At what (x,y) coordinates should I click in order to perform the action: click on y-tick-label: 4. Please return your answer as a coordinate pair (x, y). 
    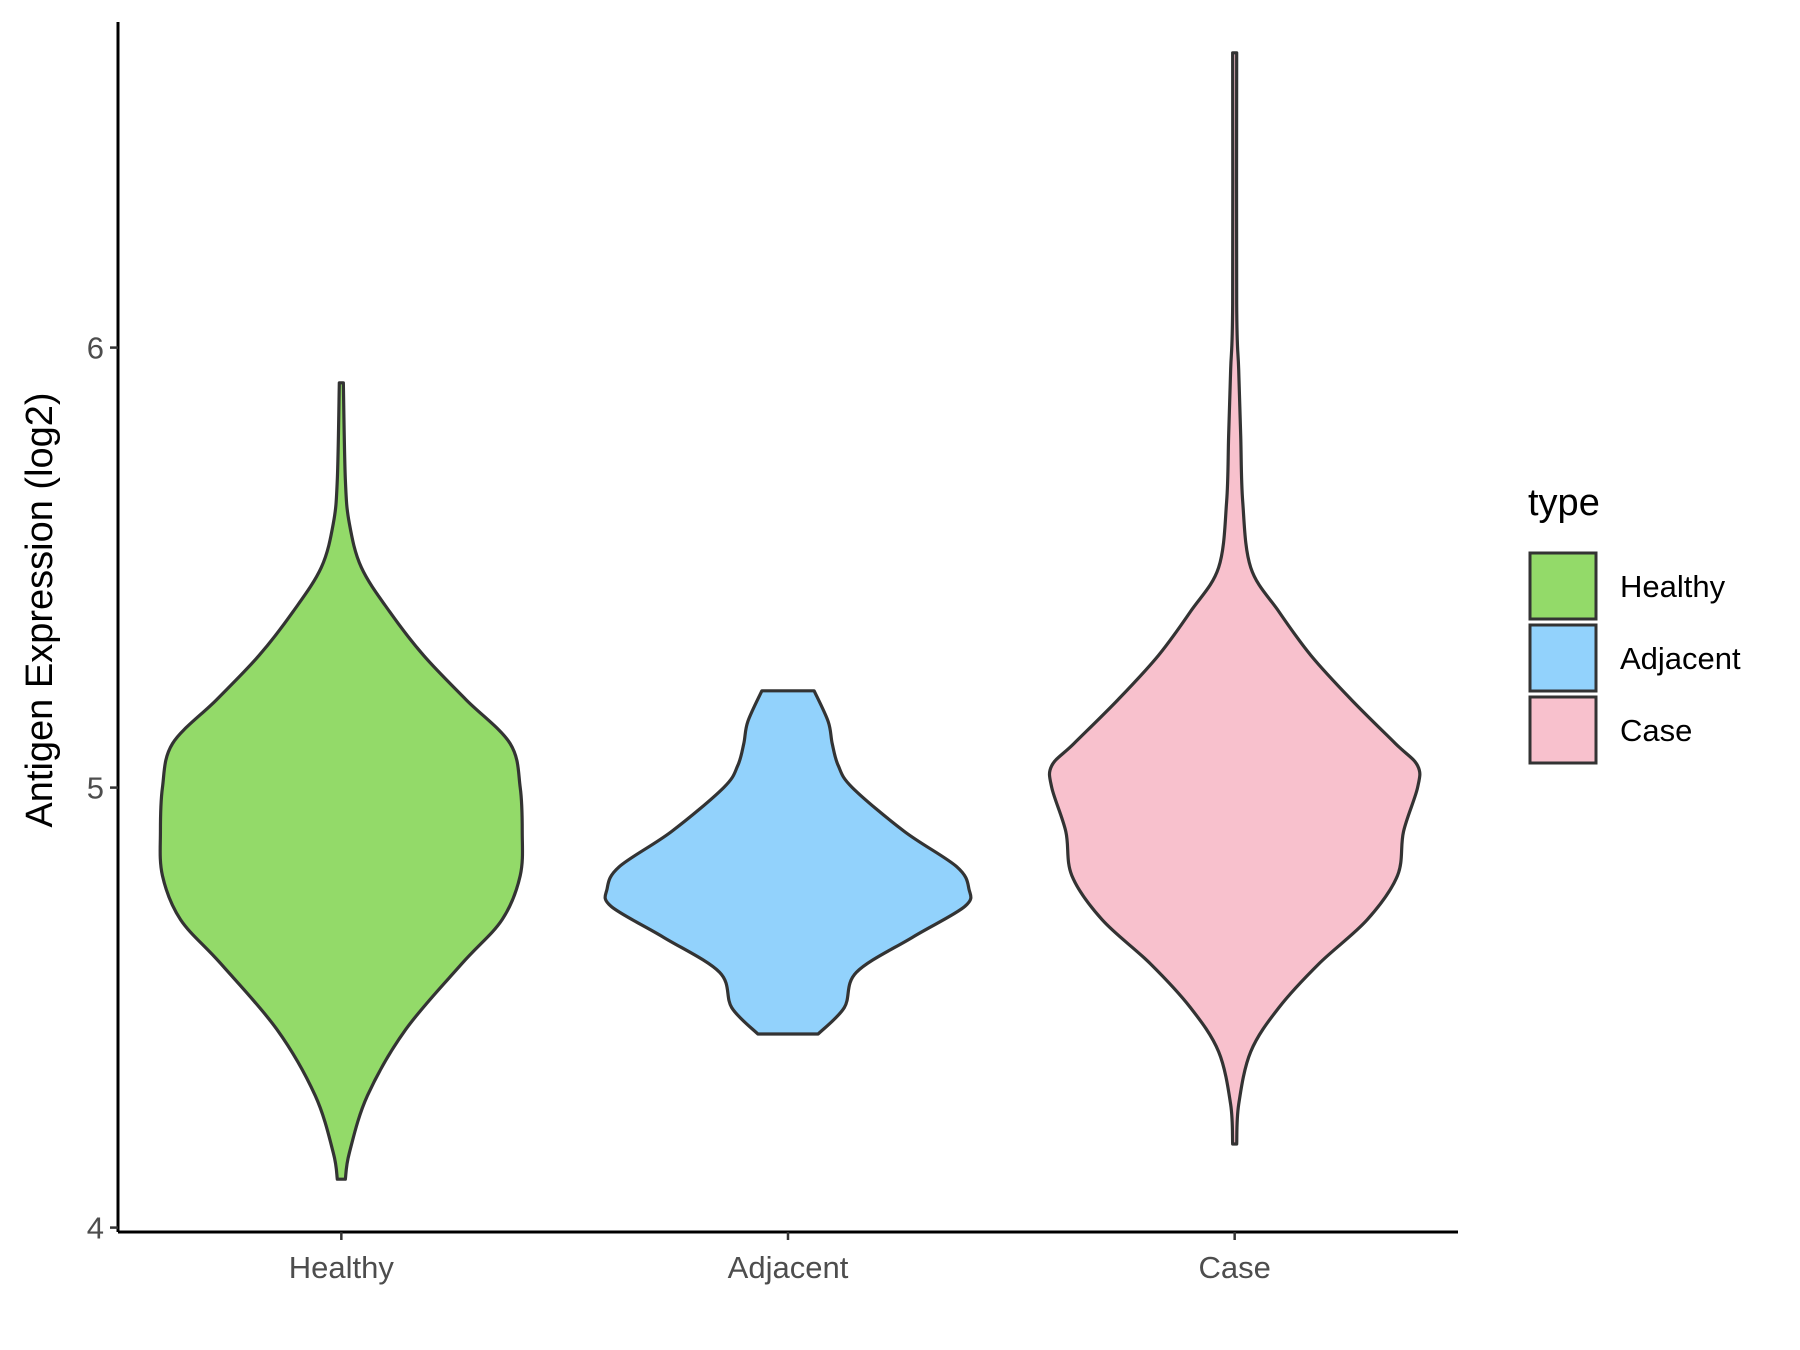
    Looking at the image, I should click on (95, 1228).